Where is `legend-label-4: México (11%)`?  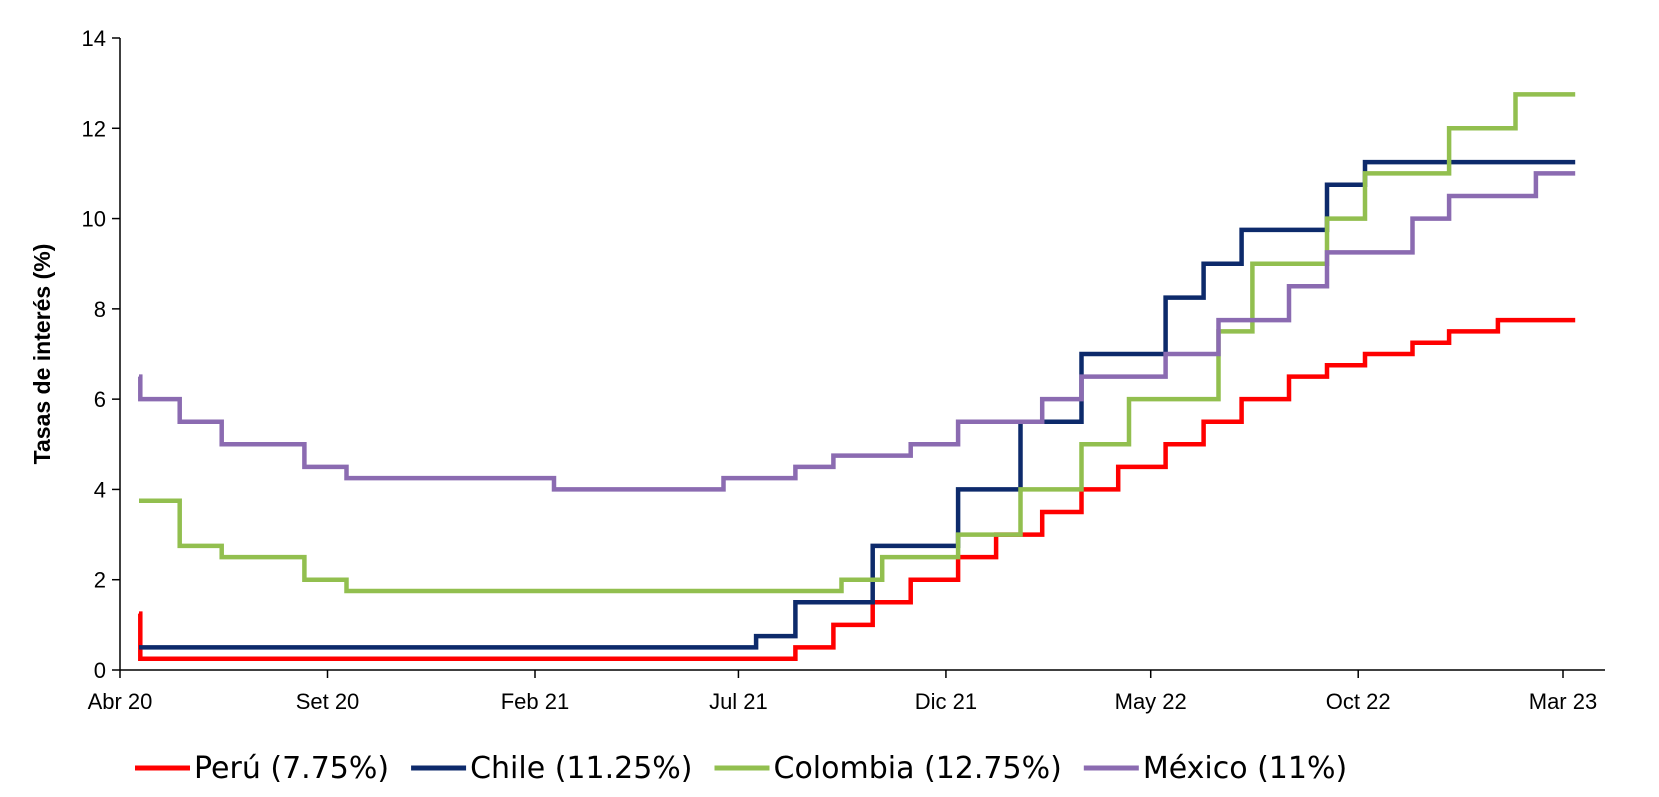
legend-label-4: México (11%) is located at coordinates (1245, 768).